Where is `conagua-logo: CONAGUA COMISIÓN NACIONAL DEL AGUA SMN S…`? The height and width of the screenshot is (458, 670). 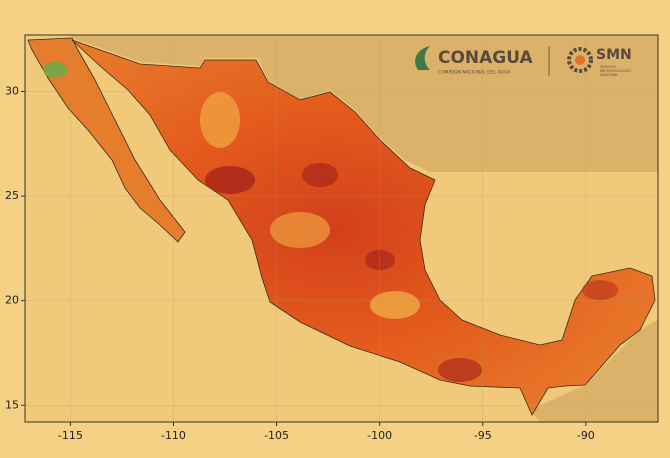 conagua-logo: CONAGUA COMISIÓN NACIONAL DEL AGUA SMN S… is located at coordinates (523, 61).